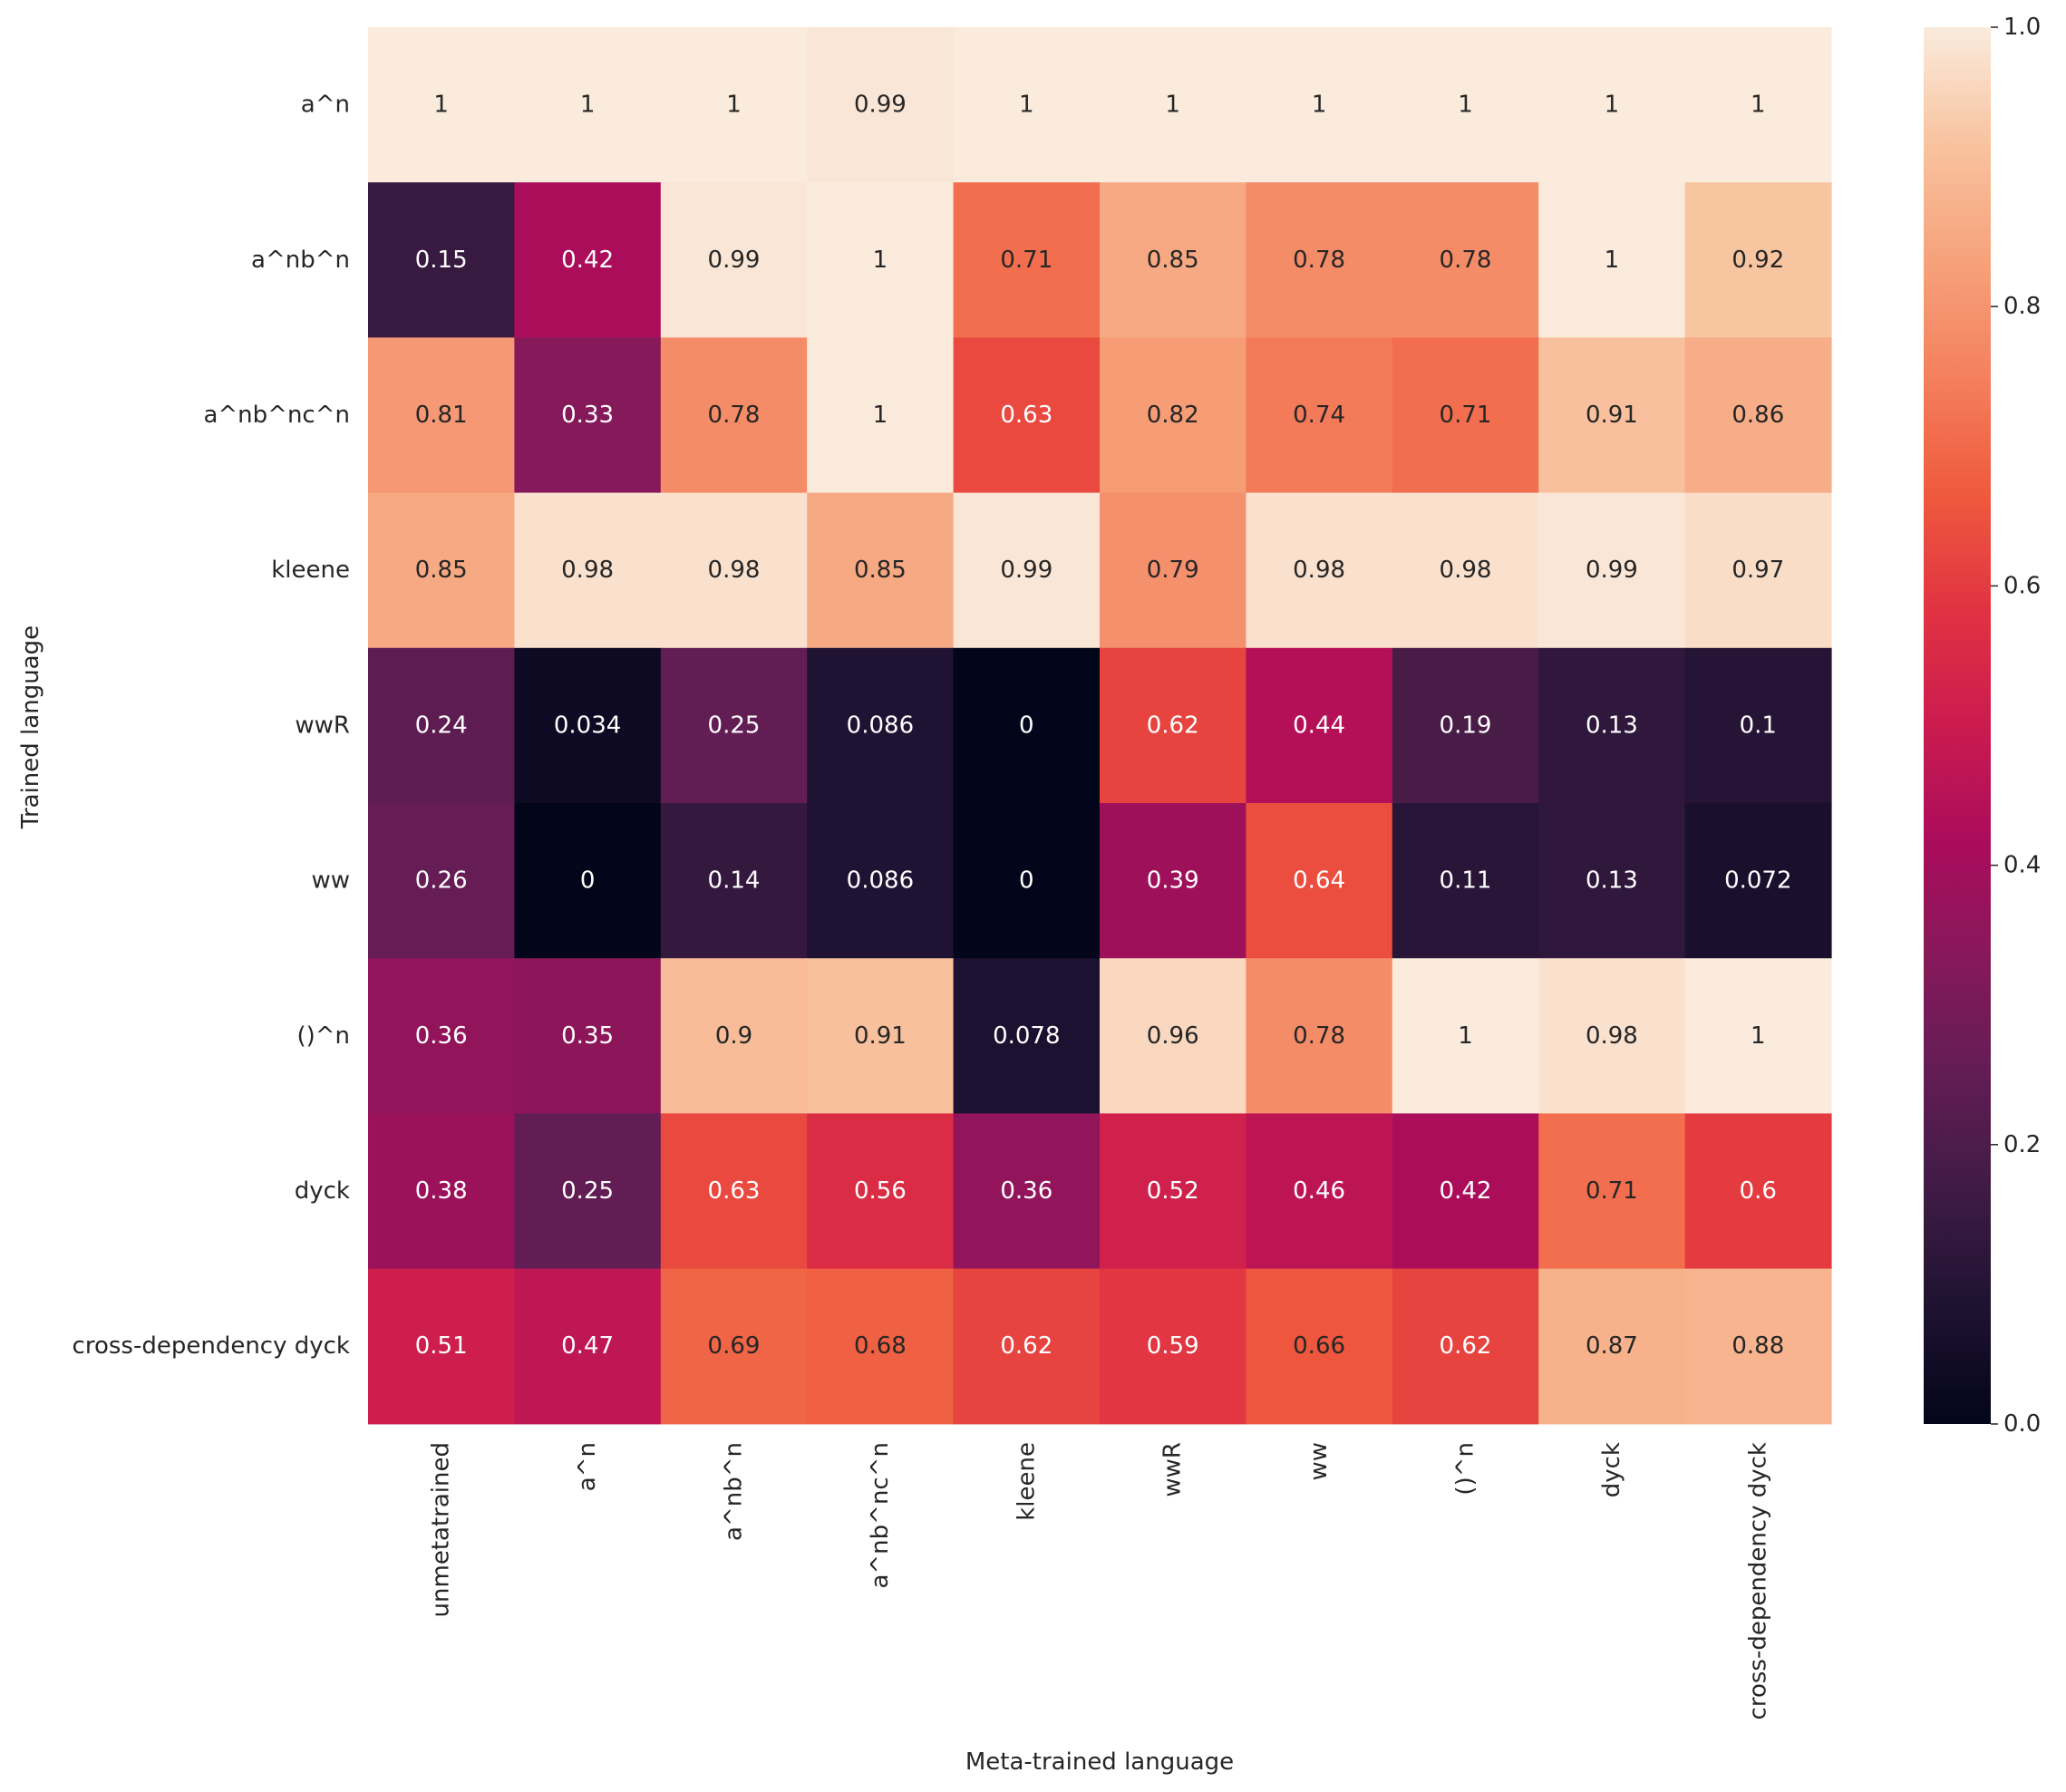  Describe the element at coordinates (1099, 1762) in the screenshot. I see `x-axis-label: Meta-trained language` at that location.